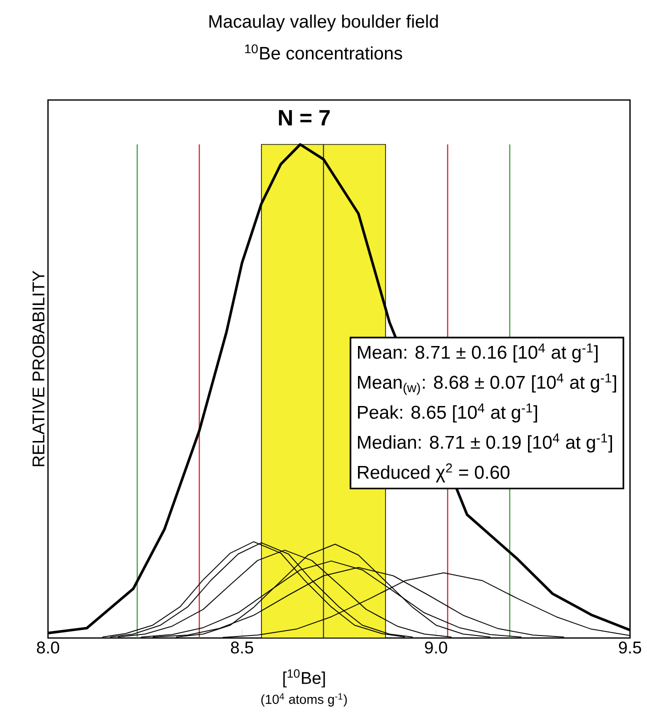 This screenshot has height=720, width=647. Describe the element at coordinates (485, 443) in the screenshot. I see `annotation: Median: 8.71 ± 0.19 [10$^{4}$ at g$^{-1}$]` at that location.